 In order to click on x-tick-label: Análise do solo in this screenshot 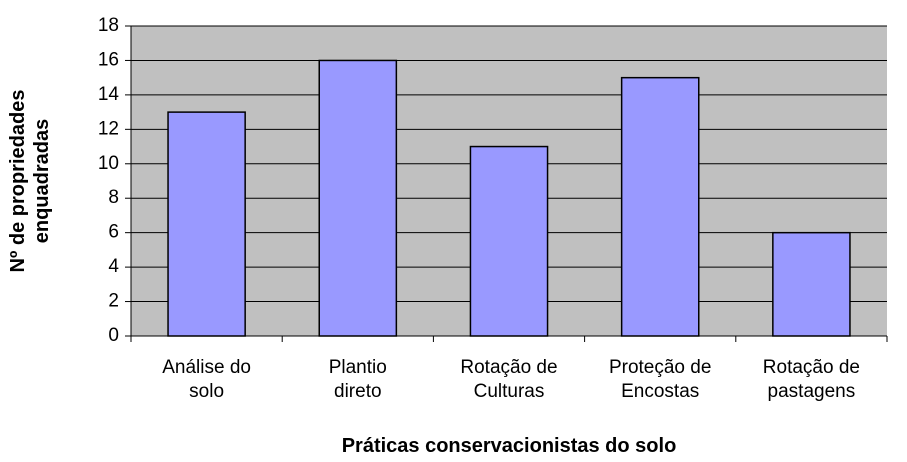, I will do `click(206, 379)`.